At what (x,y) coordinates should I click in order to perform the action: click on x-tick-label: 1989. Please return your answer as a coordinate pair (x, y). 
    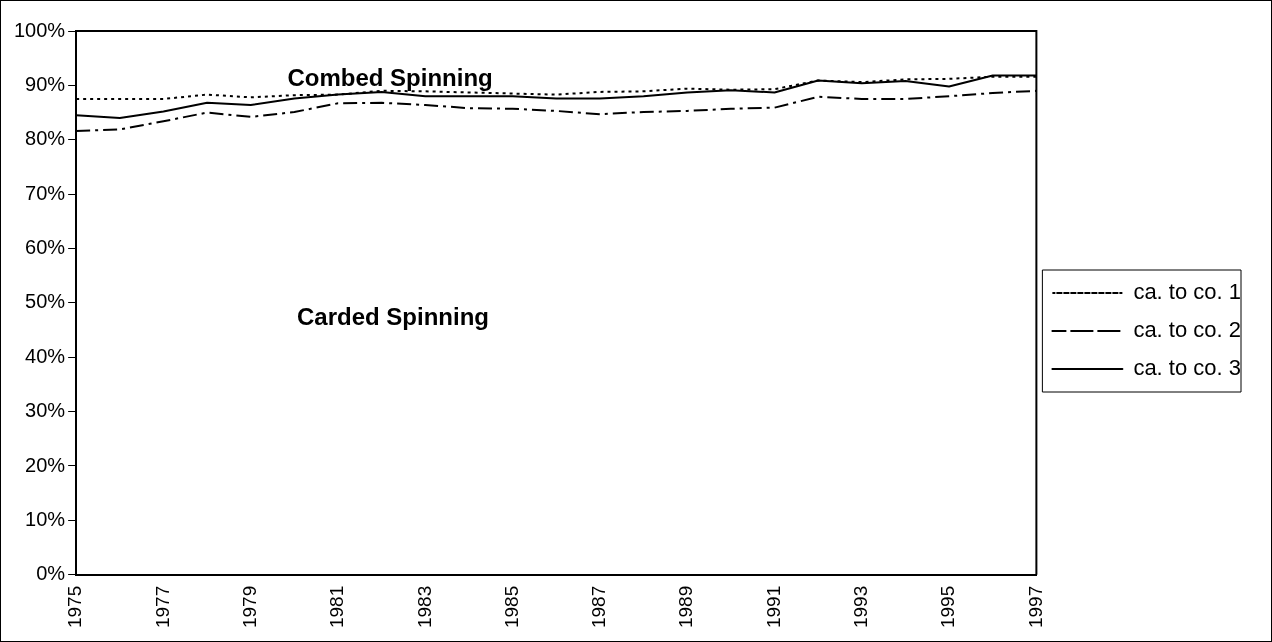
    Looking at the image, I should click on (686, 607).